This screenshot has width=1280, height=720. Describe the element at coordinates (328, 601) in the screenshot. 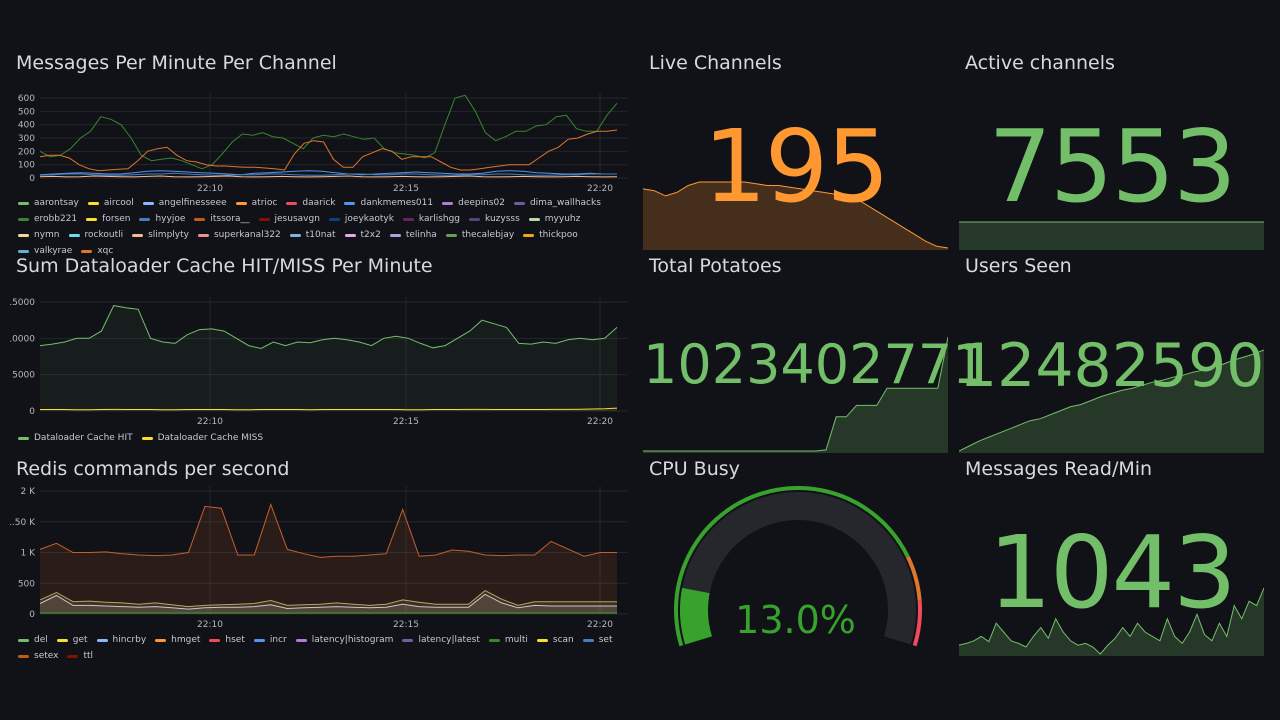

I see `series-line-hincrby` at that location.